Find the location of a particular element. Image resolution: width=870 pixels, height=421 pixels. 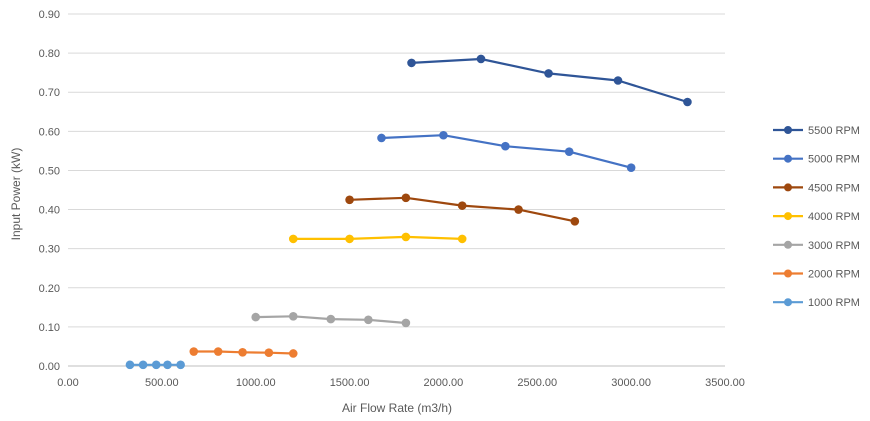

legend-label: 5000 RPM is located at coordinates (834, 160).